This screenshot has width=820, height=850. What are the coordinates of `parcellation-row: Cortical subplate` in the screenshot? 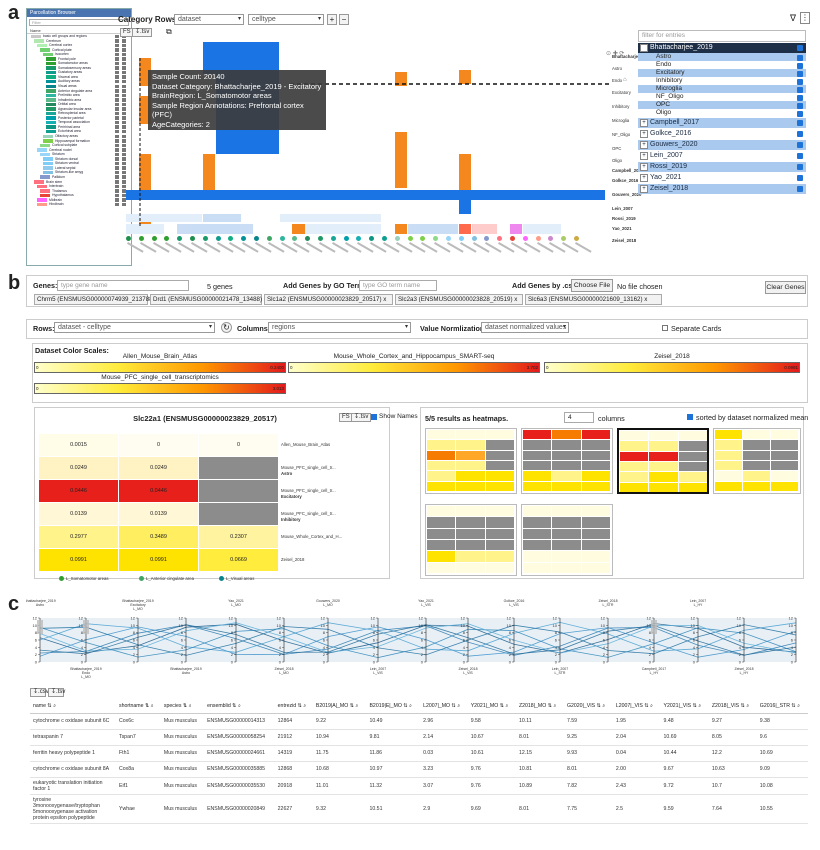 It's located at (79, 145).